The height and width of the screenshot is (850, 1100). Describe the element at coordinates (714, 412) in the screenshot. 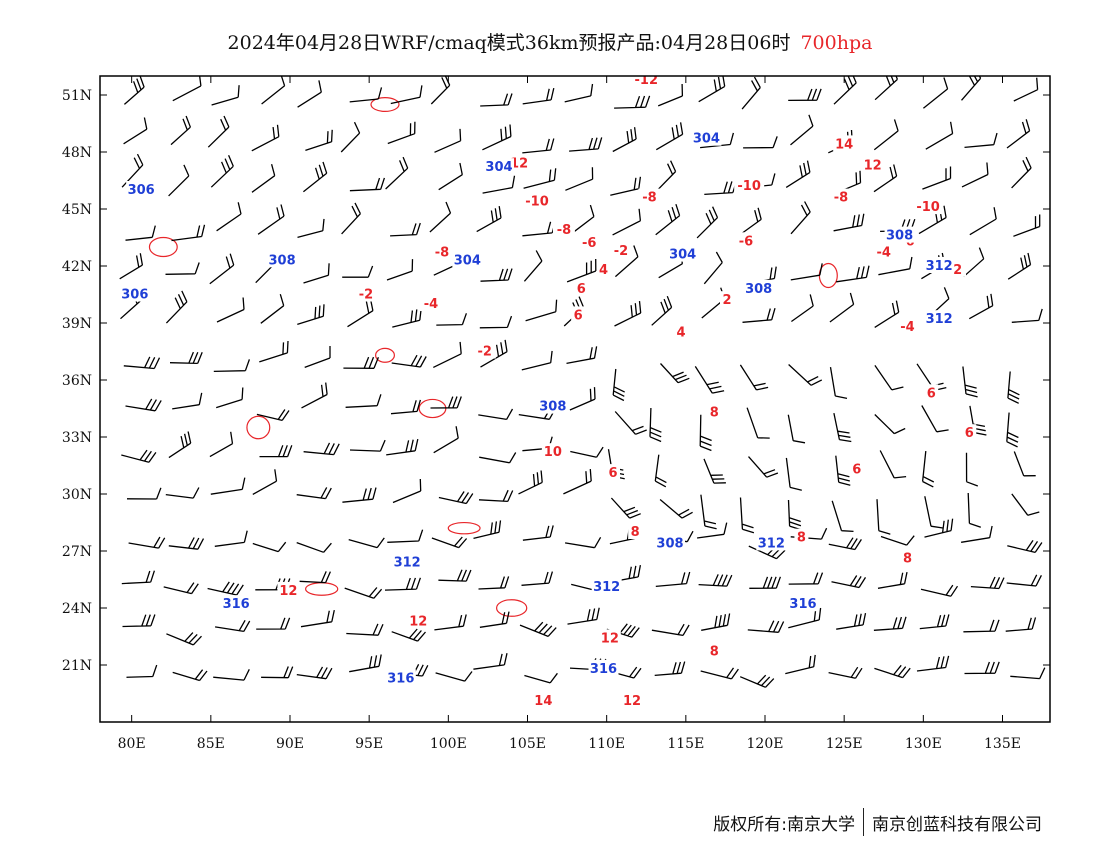

I see `temperature-label: 8` at that location.